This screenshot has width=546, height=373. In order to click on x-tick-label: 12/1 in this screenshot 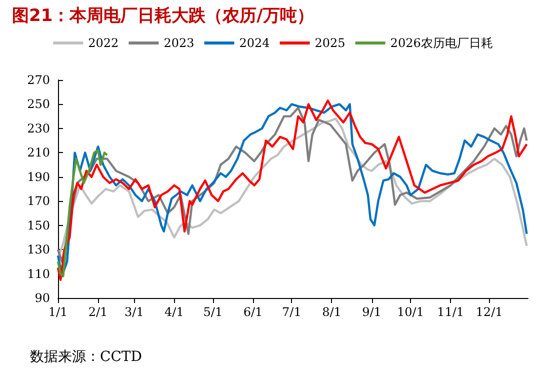, I will do `click(489, 312)`.